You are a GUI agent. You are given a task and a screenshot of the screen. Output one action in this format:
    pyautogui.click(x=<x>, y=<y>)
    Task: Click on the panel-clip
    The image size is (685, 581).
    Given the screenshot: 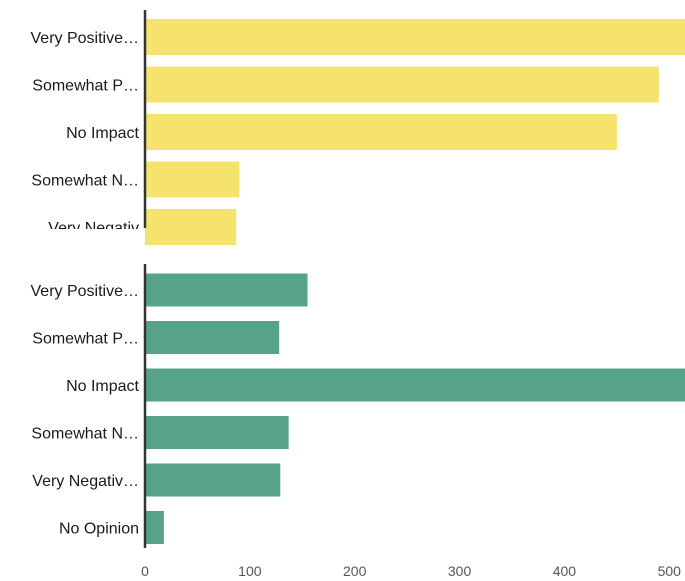 What is the action you would take?
    pyautogui.click(x=72, y=244)
    